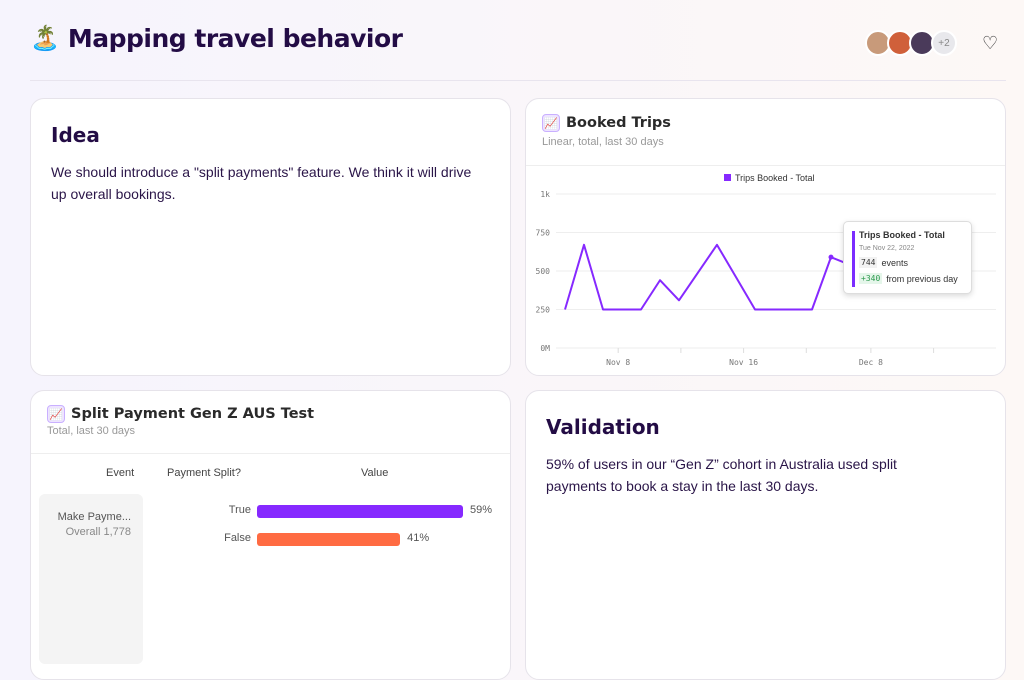 The height and width of the screenshot is (680, 1024). I want to click on col-header-event: Event, so click(120, 473).